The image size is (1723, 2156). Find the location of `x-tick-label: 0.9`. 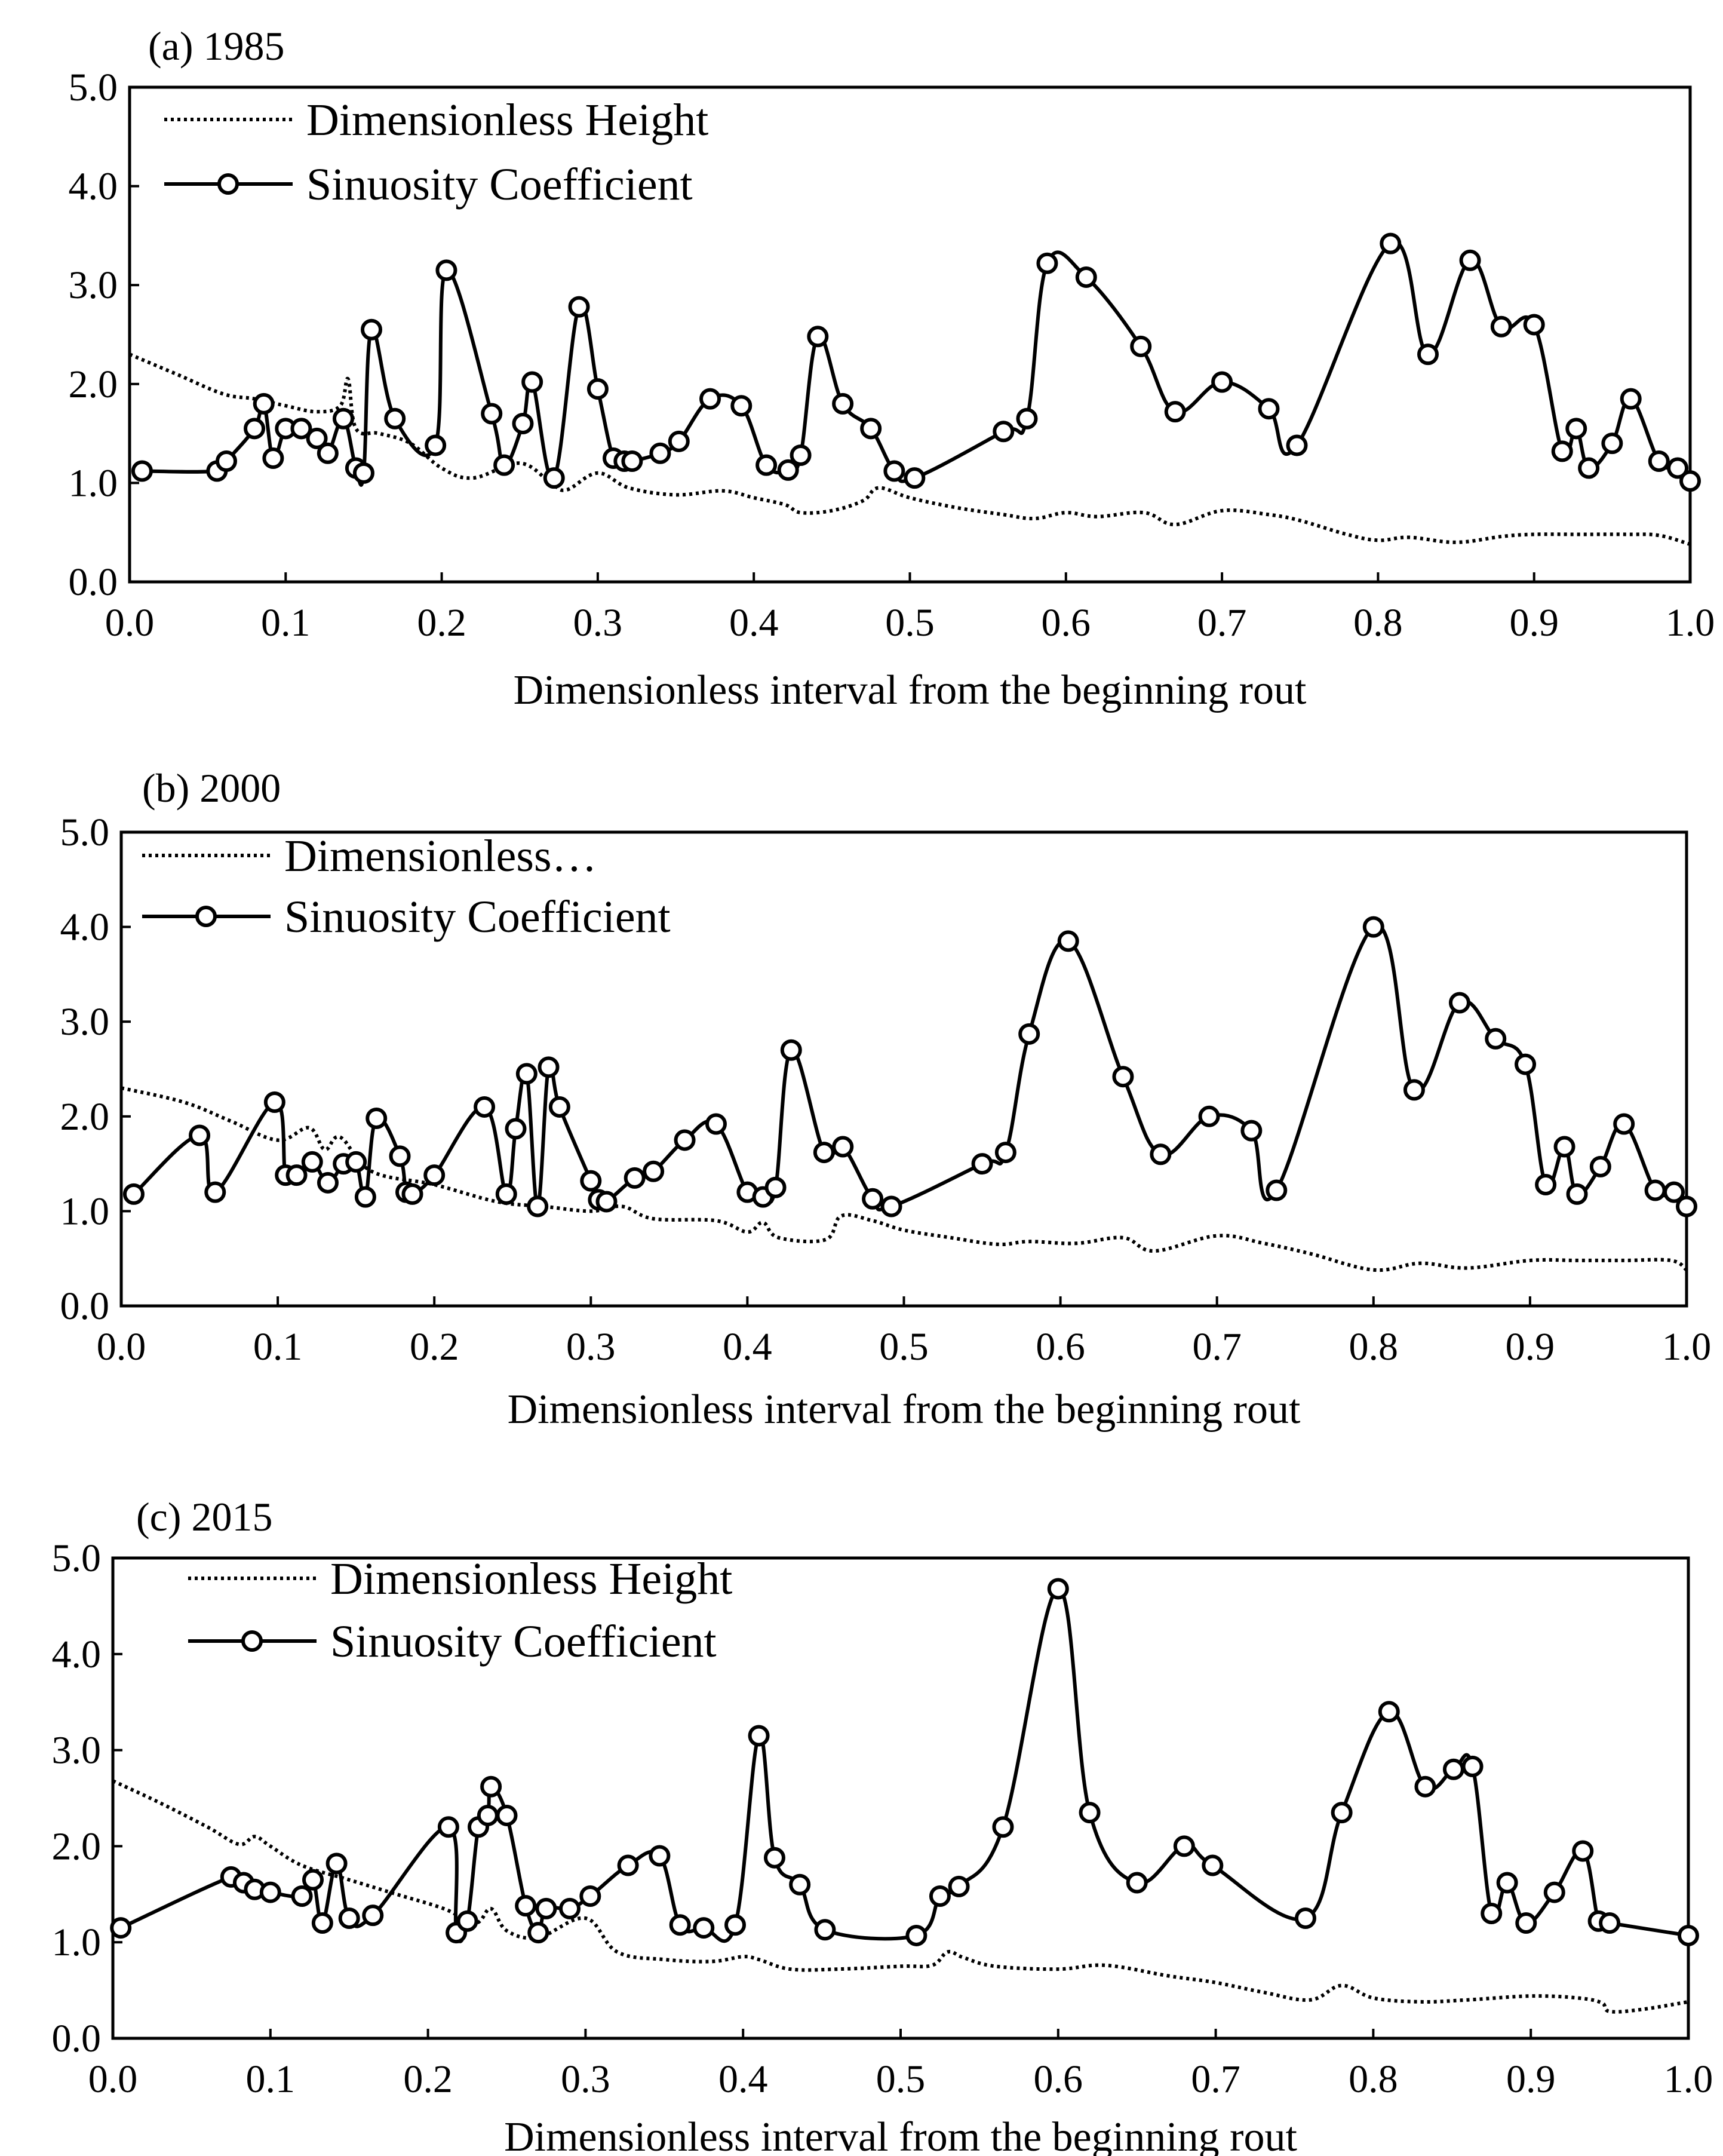

x-tick-label: 0.9 is located at coordinates (1530, 1347).